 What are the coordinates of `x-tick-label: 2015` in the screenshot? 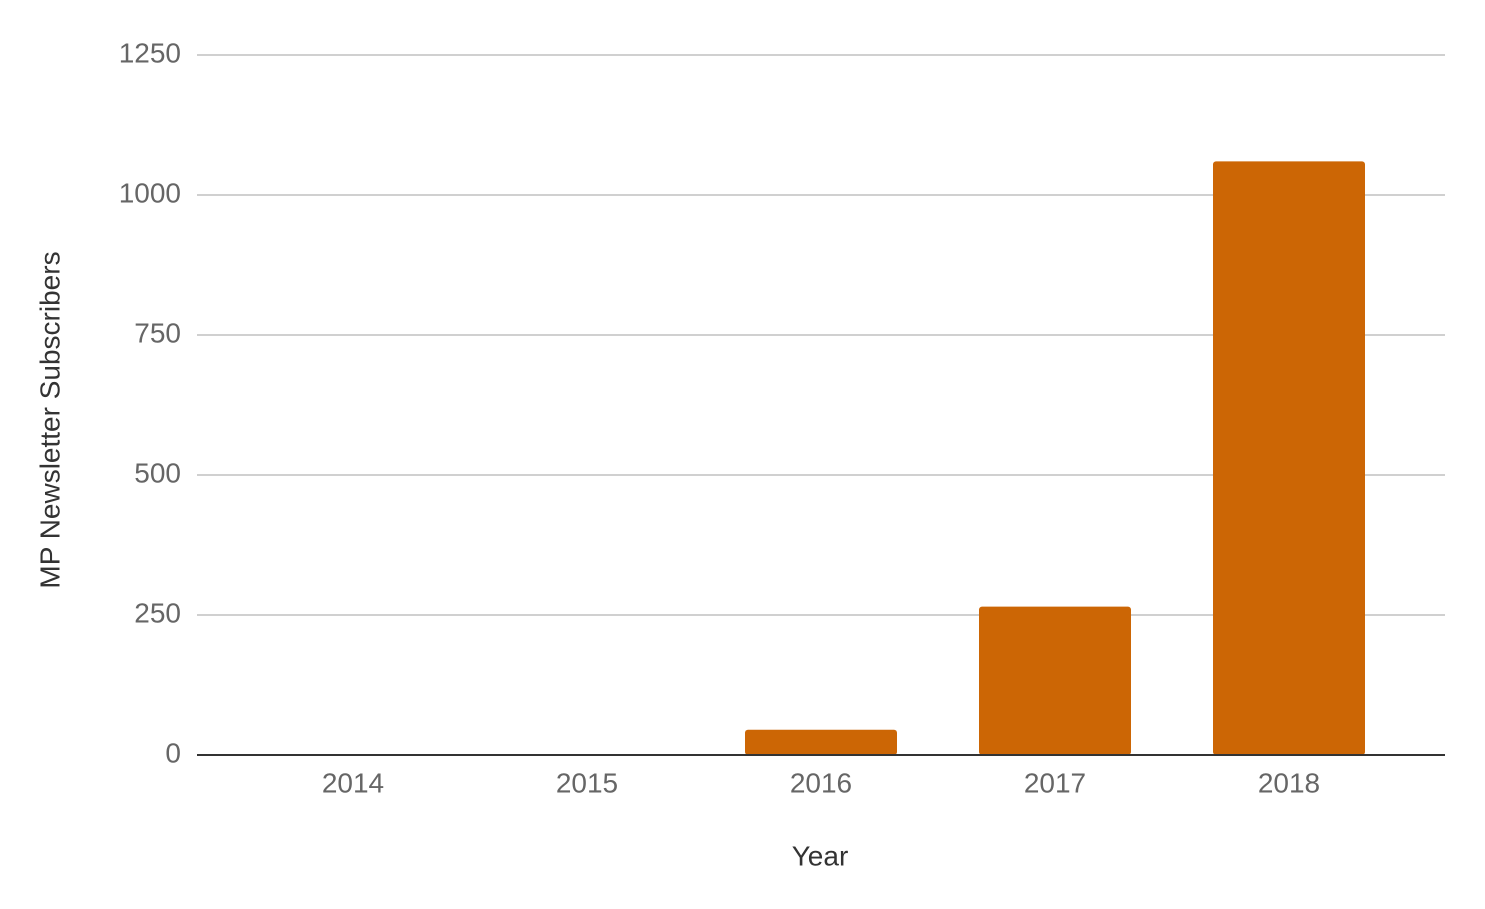 It's located at (587, 782).